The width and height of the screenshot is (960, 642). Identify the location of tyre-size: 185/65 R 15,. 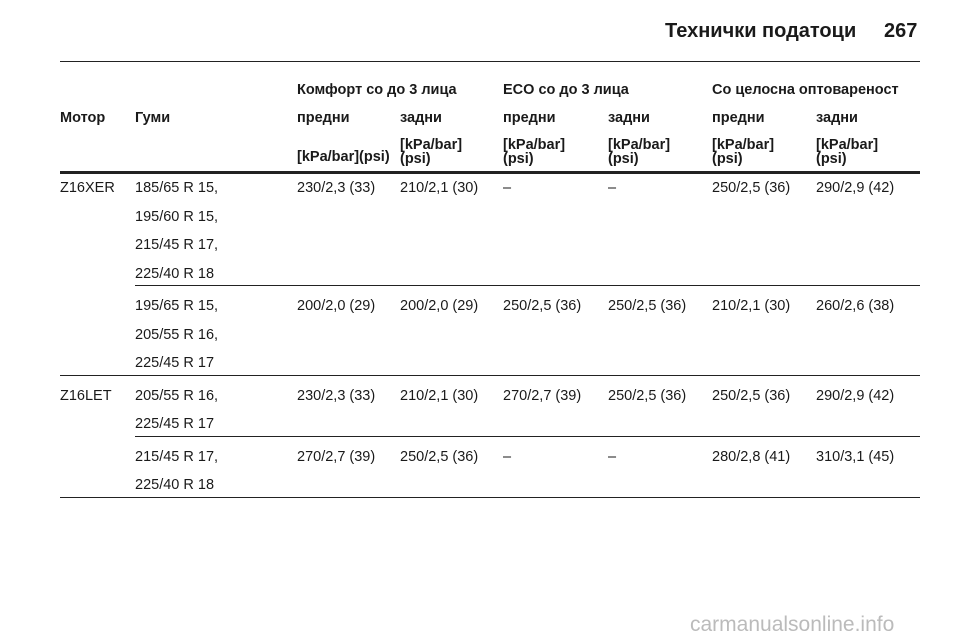
(177, 188).